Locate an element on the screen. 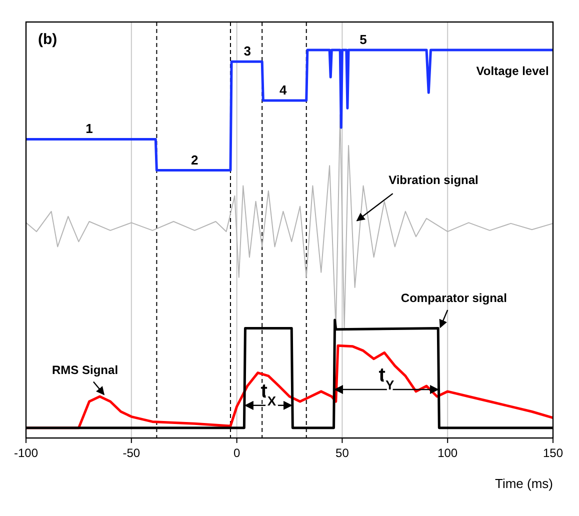  x-tick-label: 0 is located at coordinates (236, 453).